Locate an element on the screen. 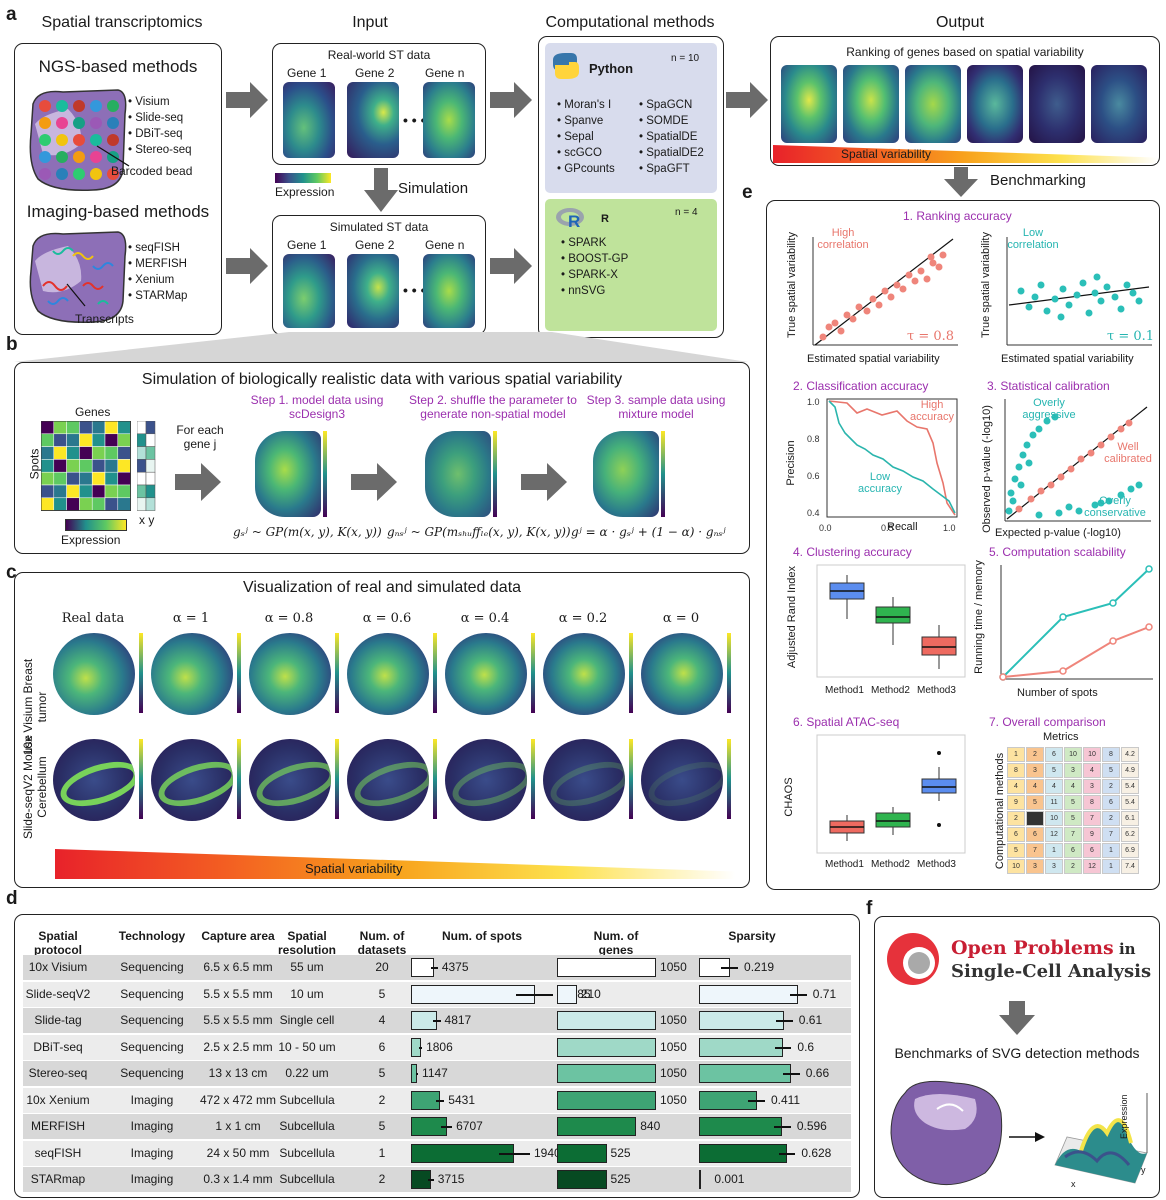 The height and width of the screenshot is (1200, 1166). python-label: Python is located at coordinates (611, 68).